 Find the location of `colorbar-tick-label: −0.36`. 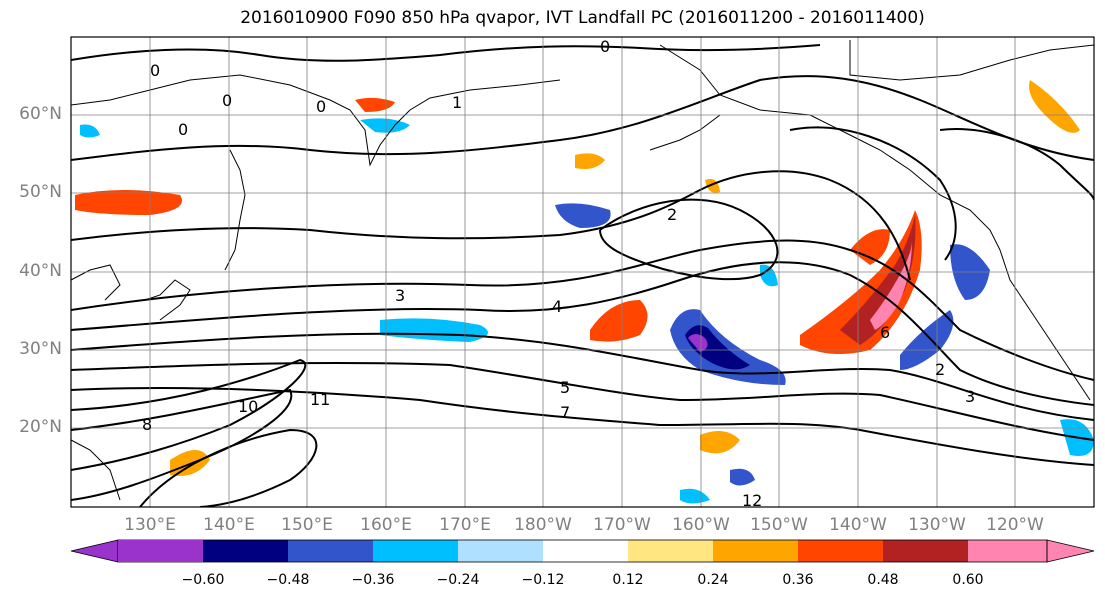

colorbar-tick-label: −0.36 is located at coordinates (373, 580).